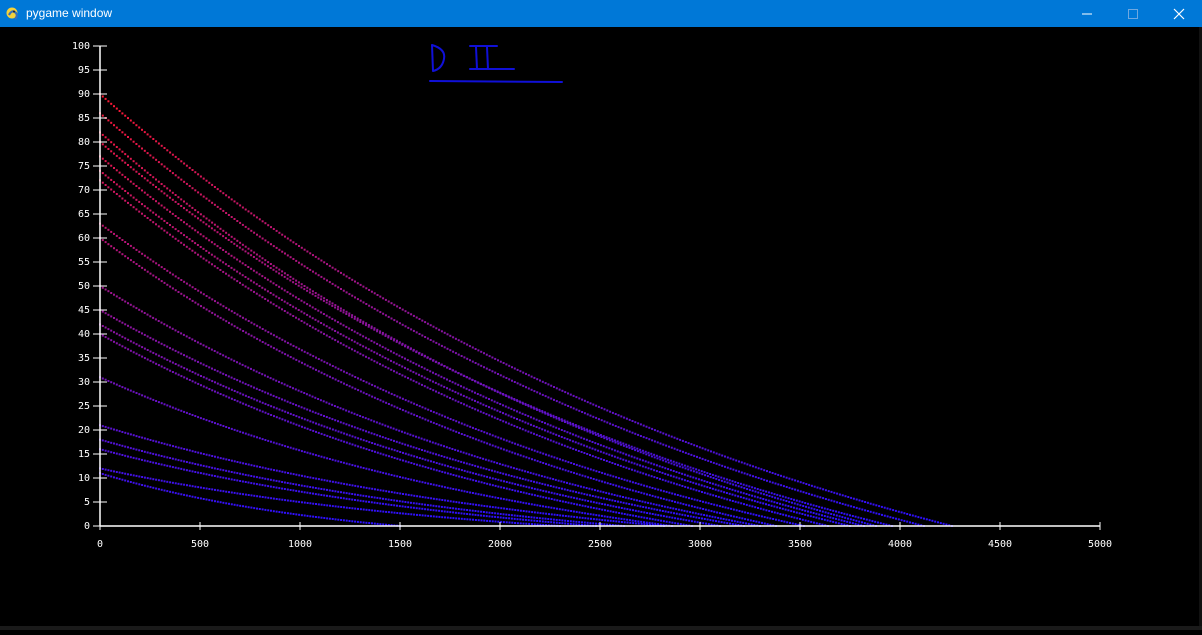 This screenshot has height=635, width=1202. What do you see at coordinates (1087, 13) in the screenshot?
I see `minimize-button` at bounding box center [1087, 13].